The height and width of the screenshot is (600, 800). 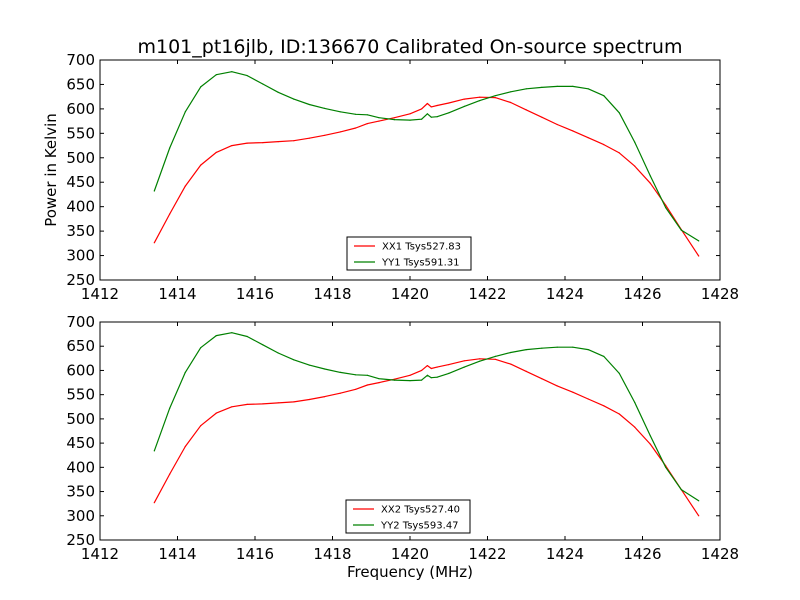 I want to click on y-tick-label: 450, so click(x=80, y=443).